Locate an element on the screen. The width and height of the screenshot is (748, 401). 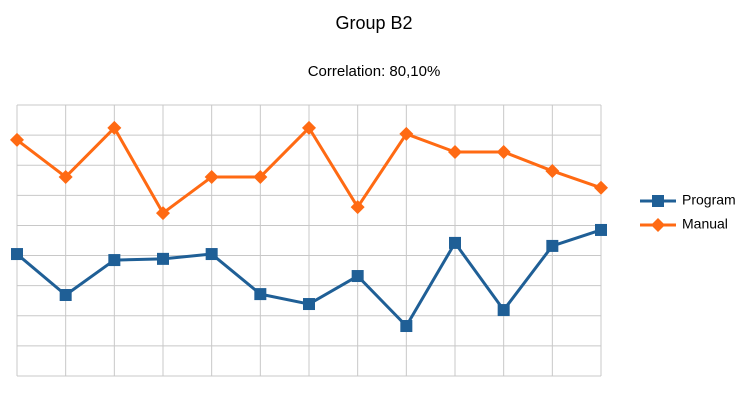
legend-label: Manual is located at coordinates (705, 224).